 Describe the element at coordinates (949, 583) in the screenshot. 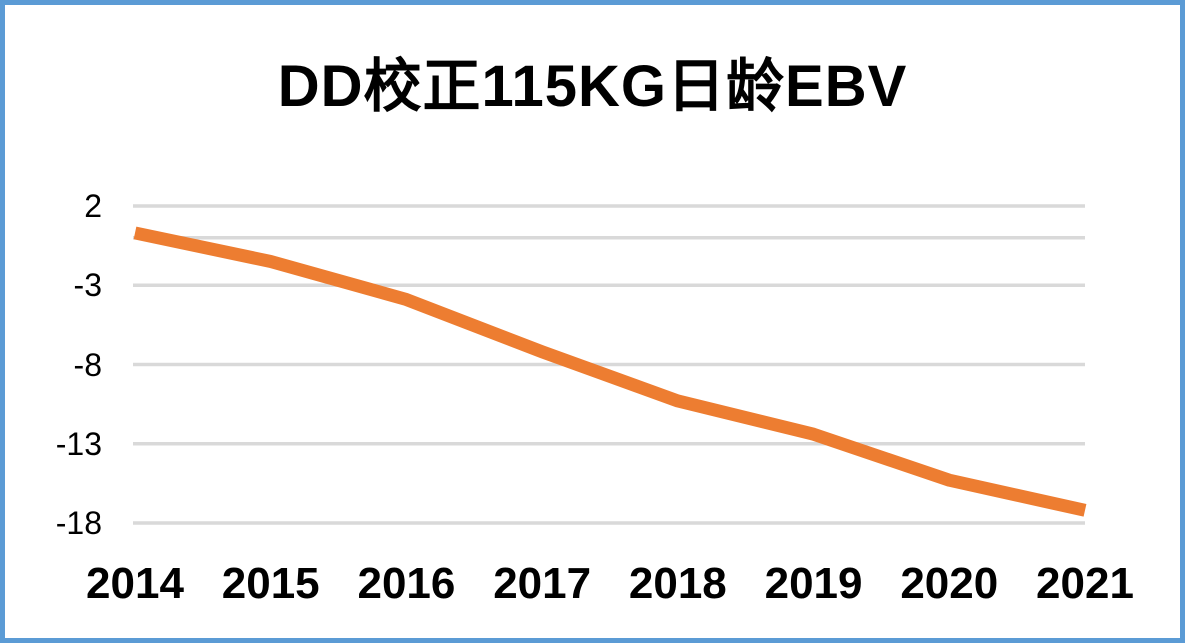

I see `x-tick-label: 2020` at that location.